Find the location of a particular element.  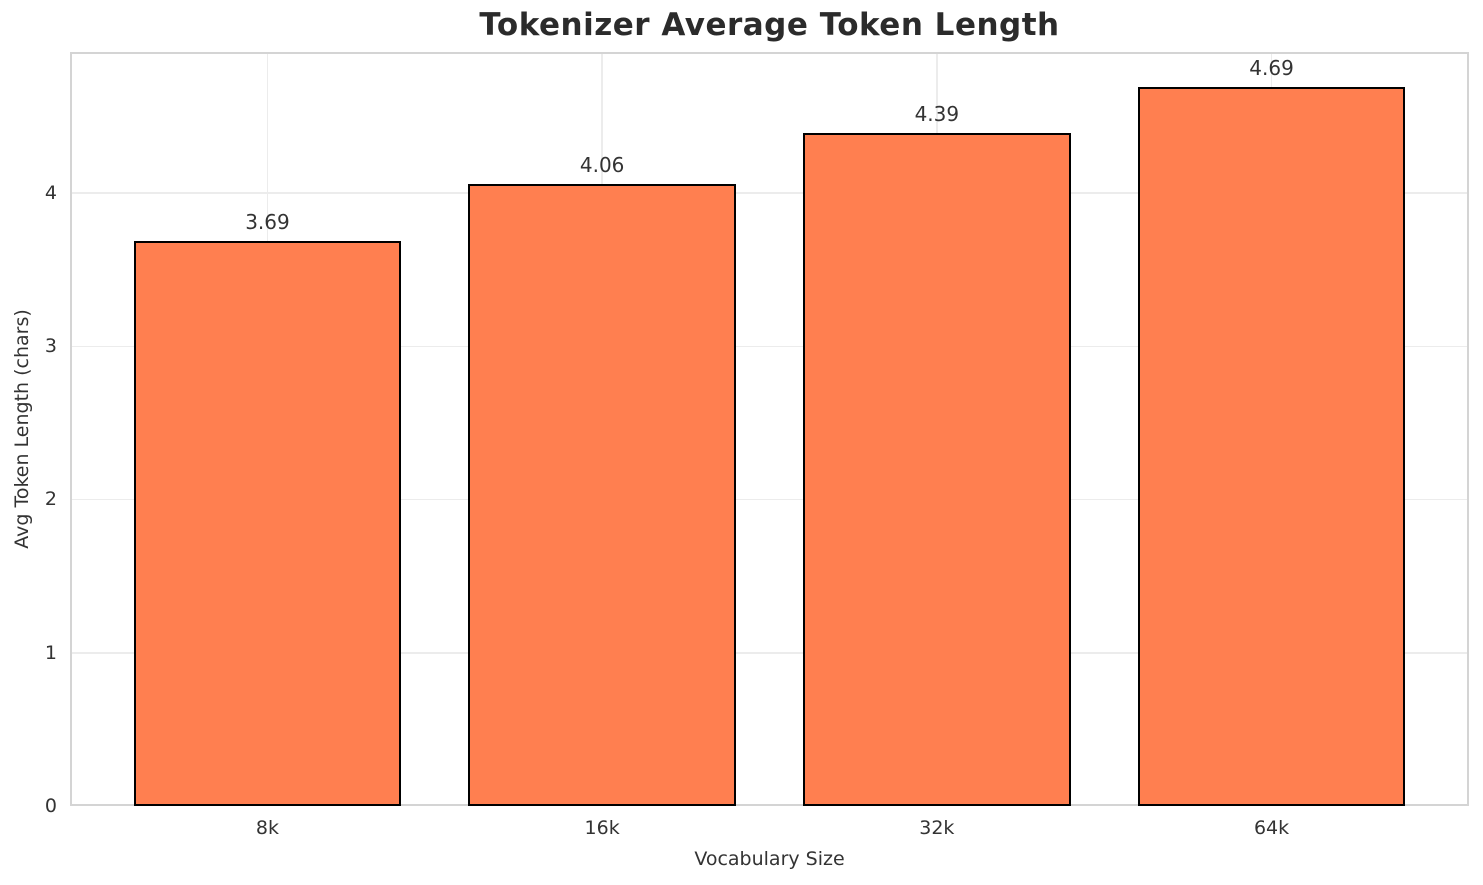

x-tick-label-64k: 64k is located at coordinates (1271, 828).